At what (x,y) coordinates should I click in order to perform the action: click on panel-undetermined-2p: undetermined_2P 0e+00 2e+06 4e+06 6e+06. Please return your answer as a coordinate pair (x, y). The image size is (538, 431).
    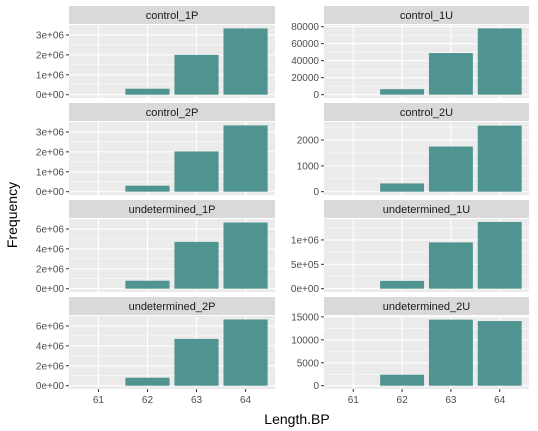
    Looking at the image, I should click on (155, 344).